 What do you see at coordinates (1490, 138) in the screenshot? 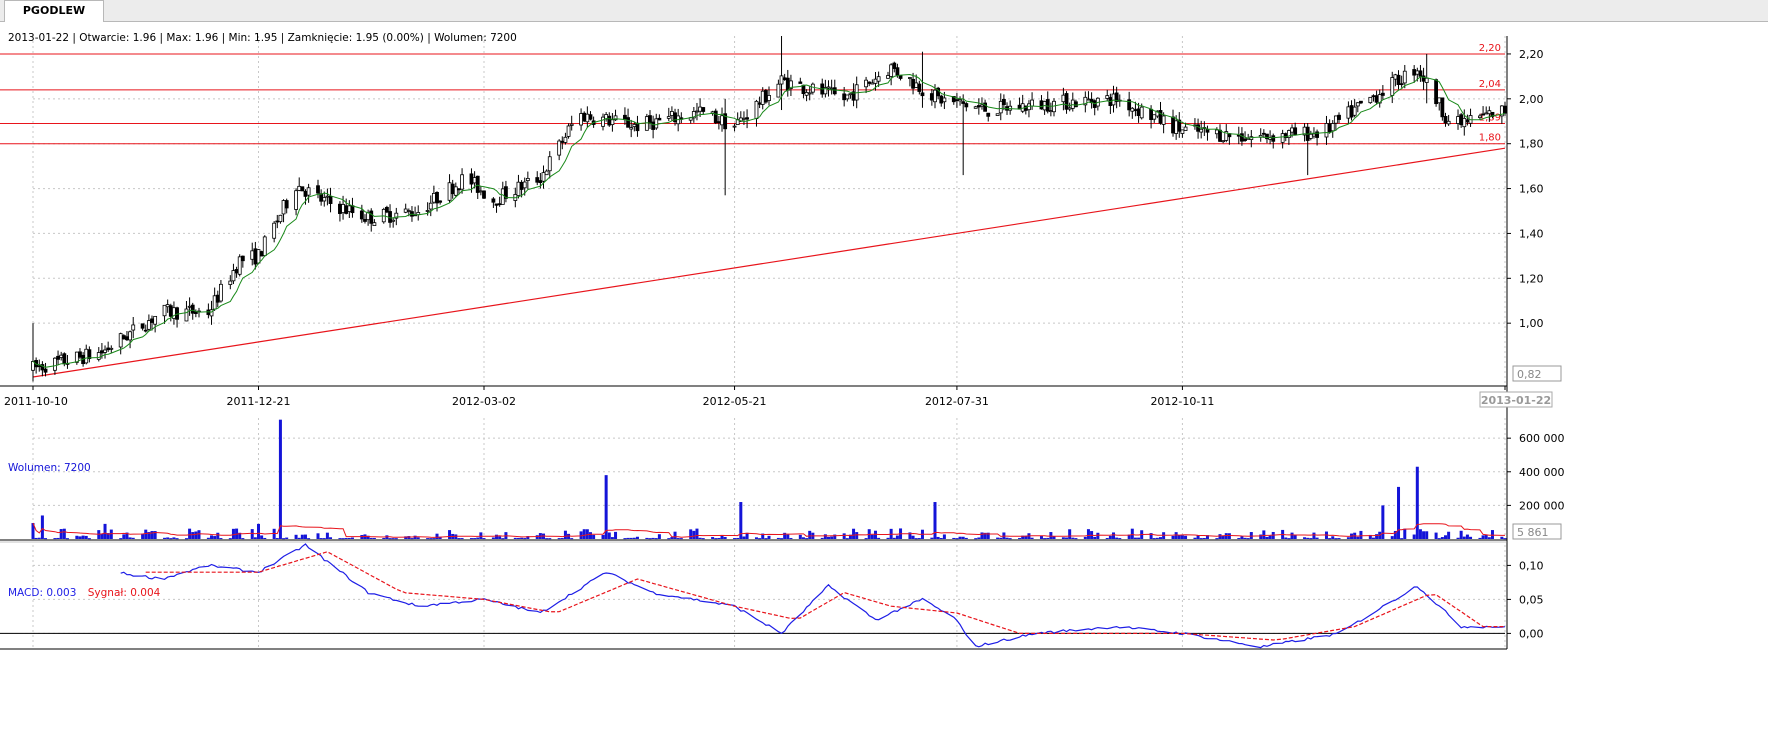
I see `level-label: 1,80` at bounding box center [1490, 138].